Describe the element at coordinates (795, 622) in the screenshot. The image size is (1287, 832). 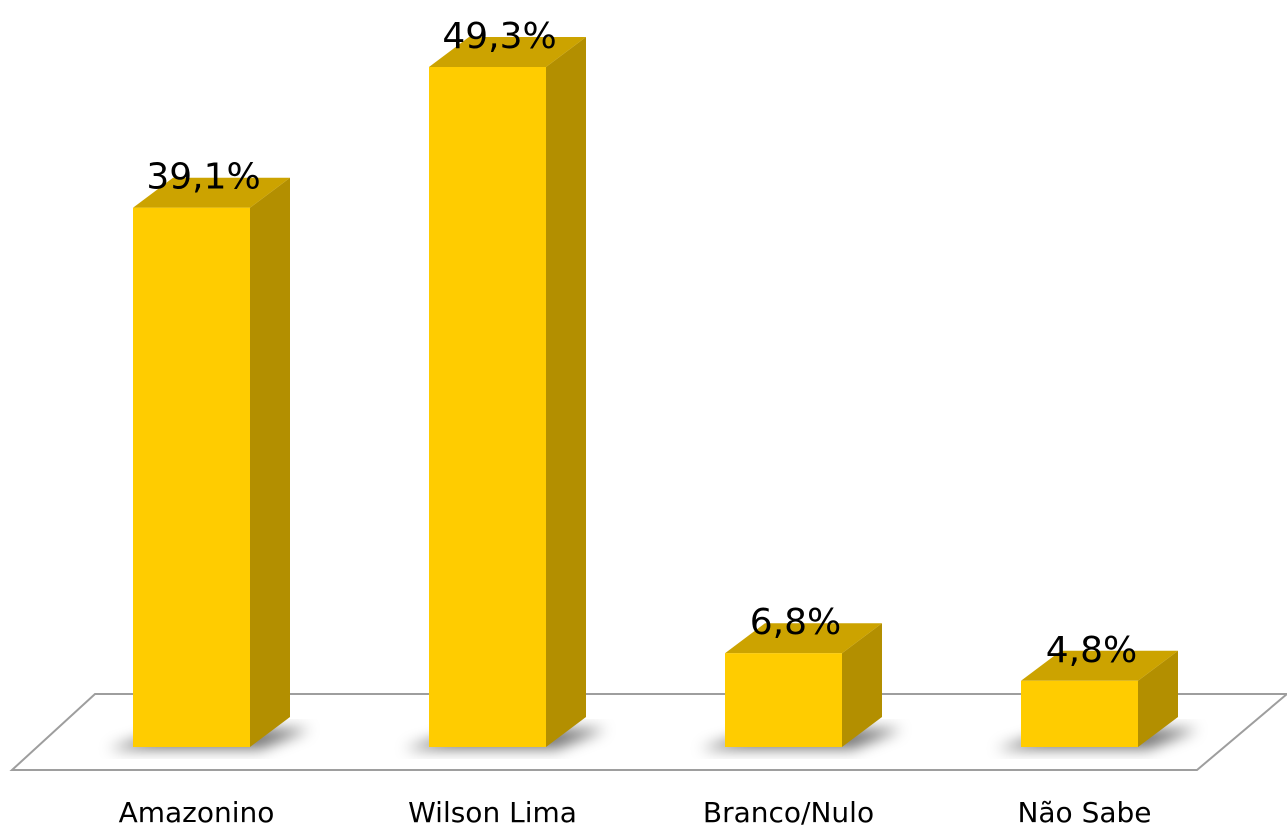
I see `value-label: 6,8%` at that location.